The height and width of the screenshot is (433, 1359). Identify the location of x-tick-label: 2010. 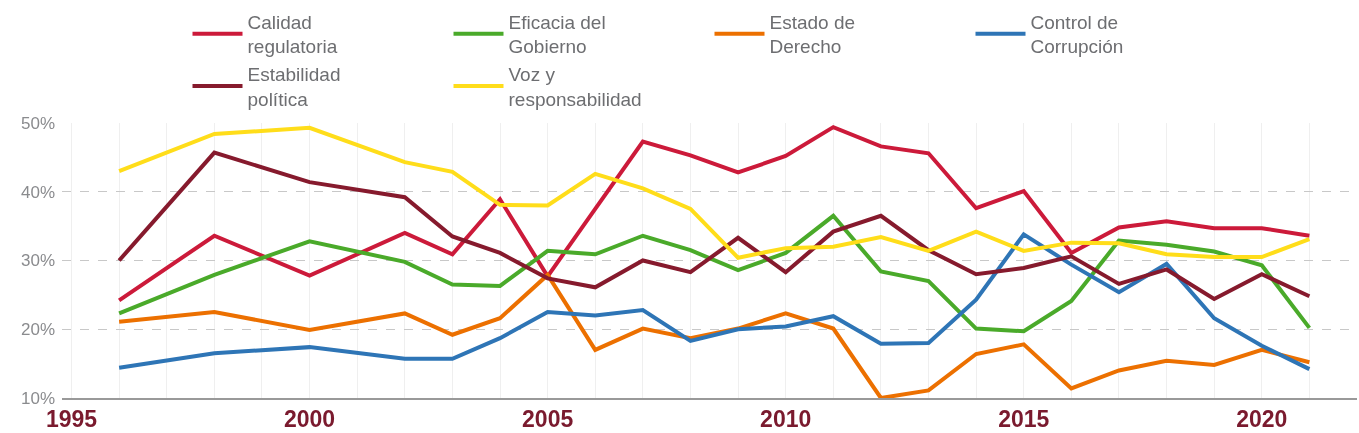
(786, 419).